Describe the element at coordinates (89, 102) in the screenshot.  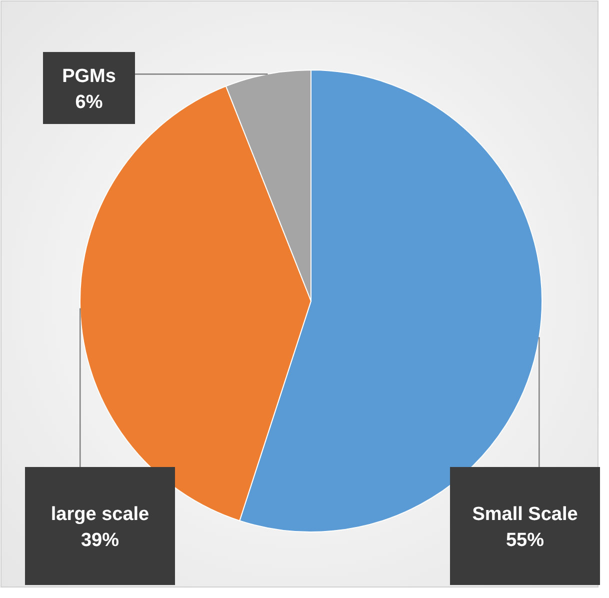
I see `data-label: 6%` at that location.